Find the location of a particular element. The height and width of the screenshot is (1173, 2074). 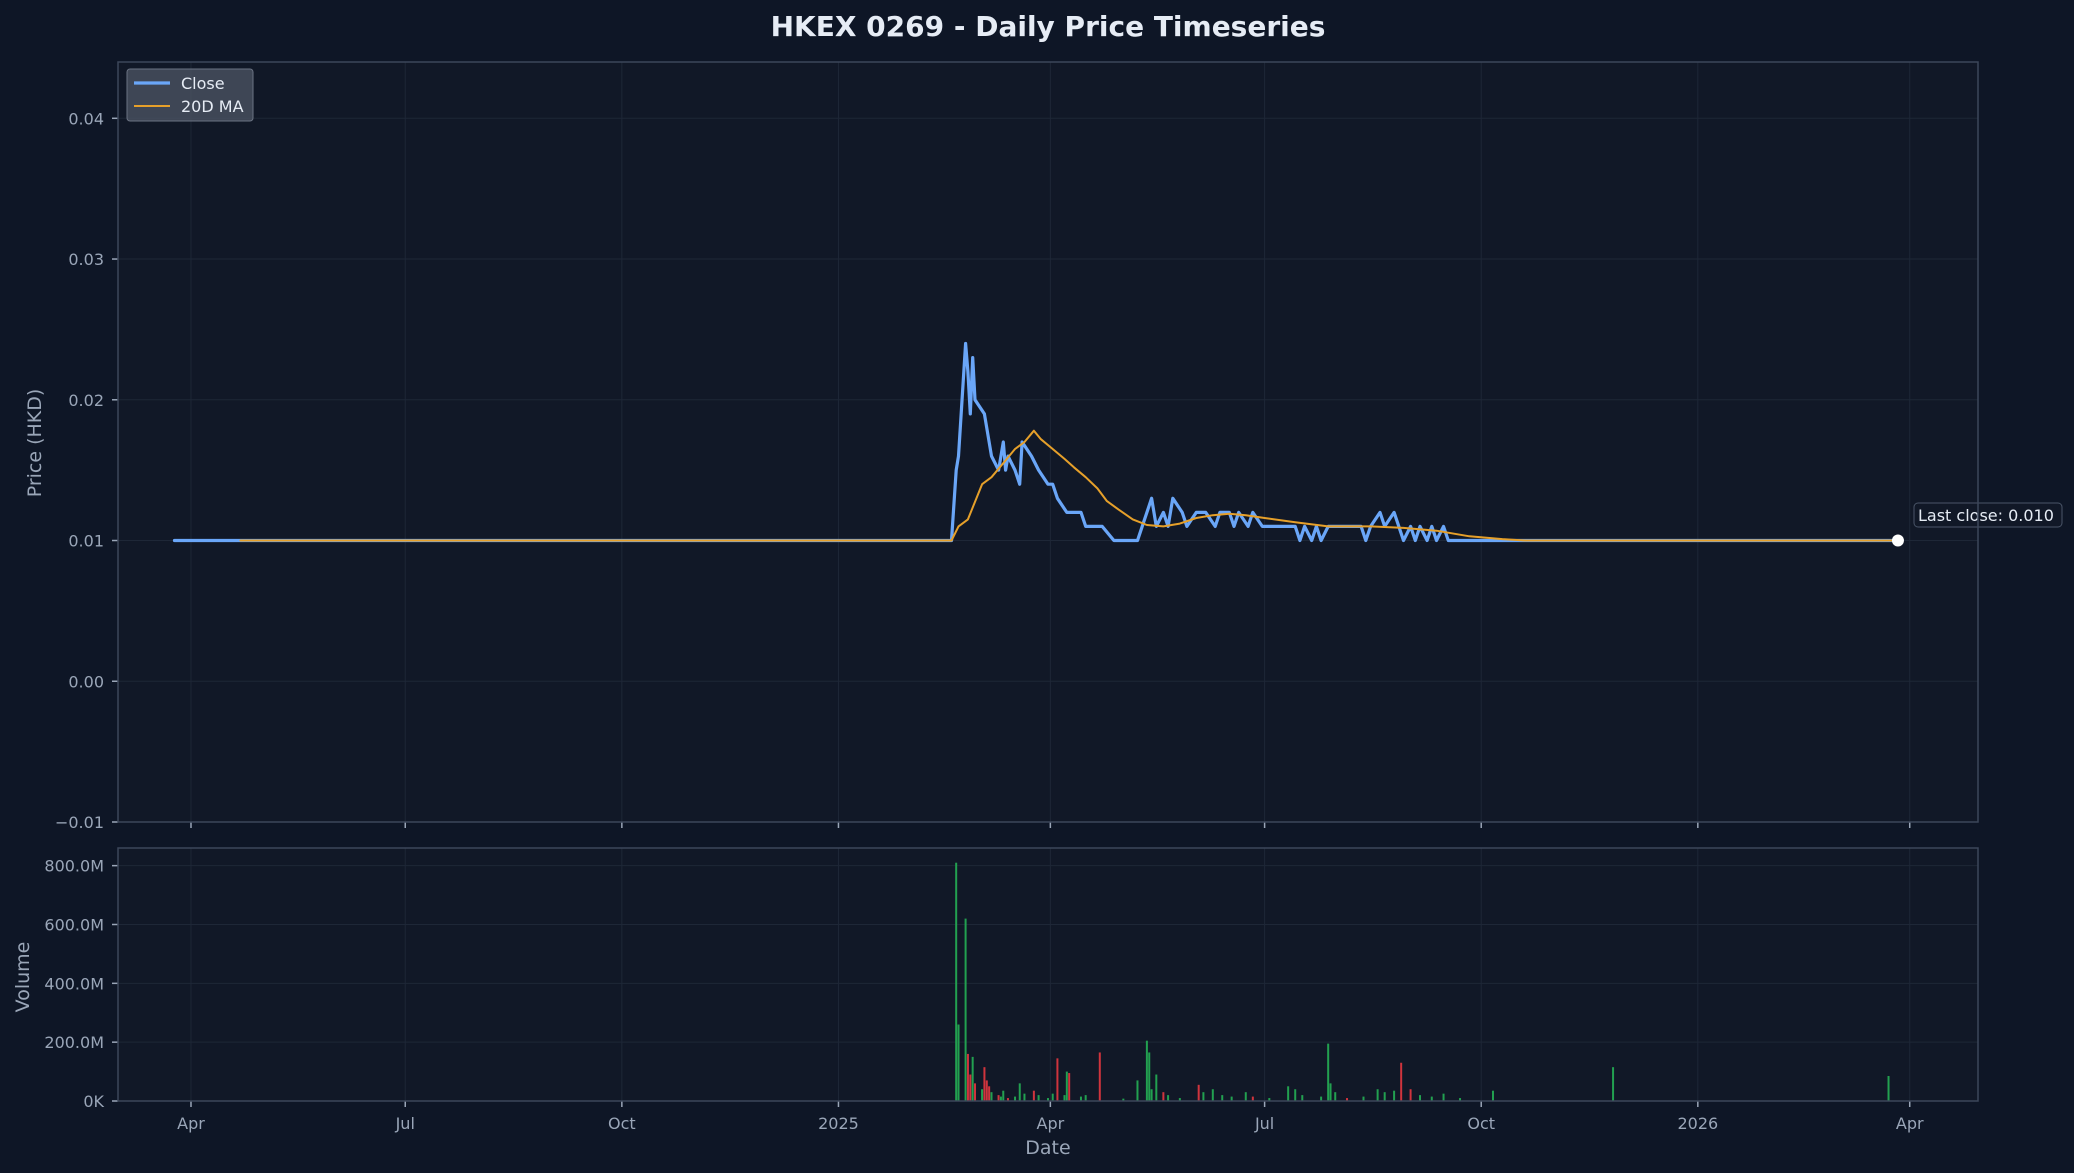

volume-axis-label: Volume is located at coordinates (23, 977).